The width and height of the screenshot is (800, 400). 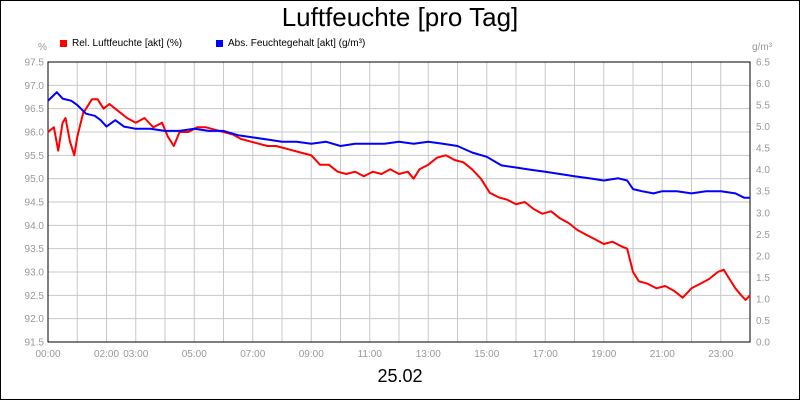 What do you see at coordinates (763, 343) in the screenshot?
I see `y-right-tick-label: 0.0` at bounding box center [763, 343].